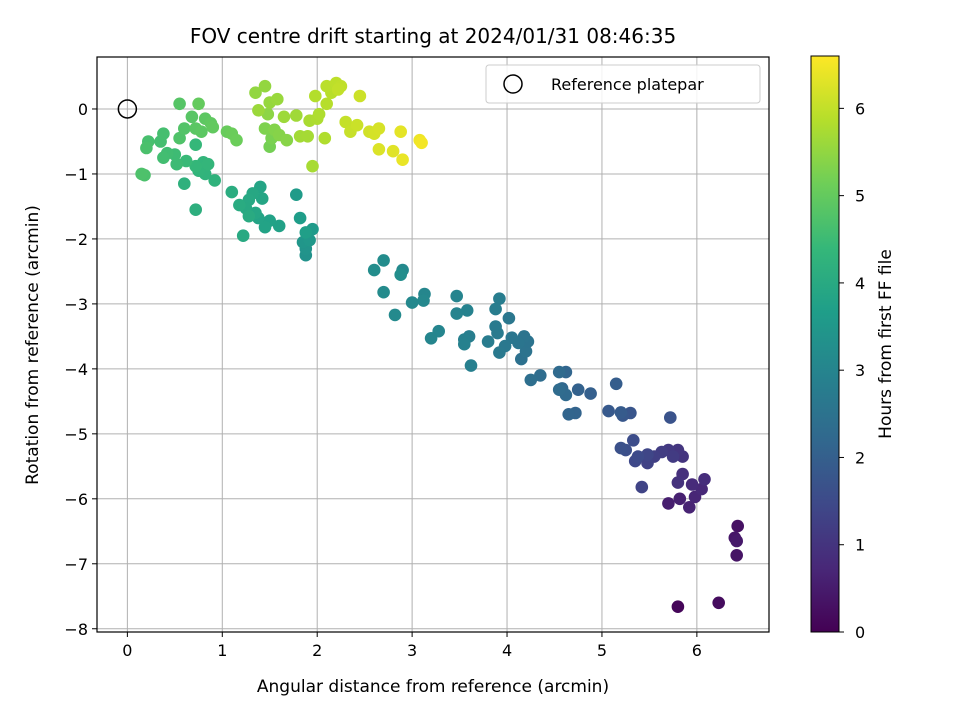  Describe the element at coordinates (507, 650) in the screenshot. I see `x-tick-label: 4` at that location.